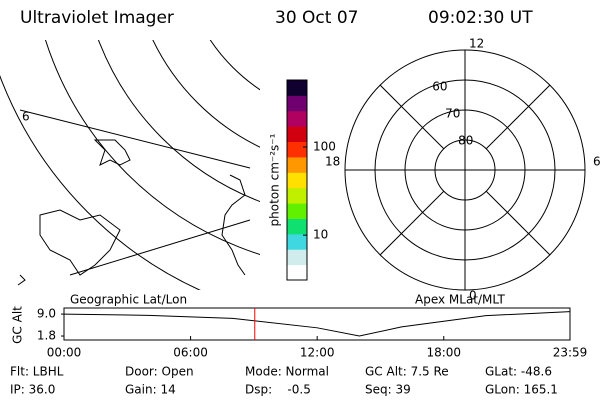 This screenshot has height=400, width=600. Describe the element at coordinates (316, 18) in the screenshot. I see `date: 30 Oct 07` at that location.